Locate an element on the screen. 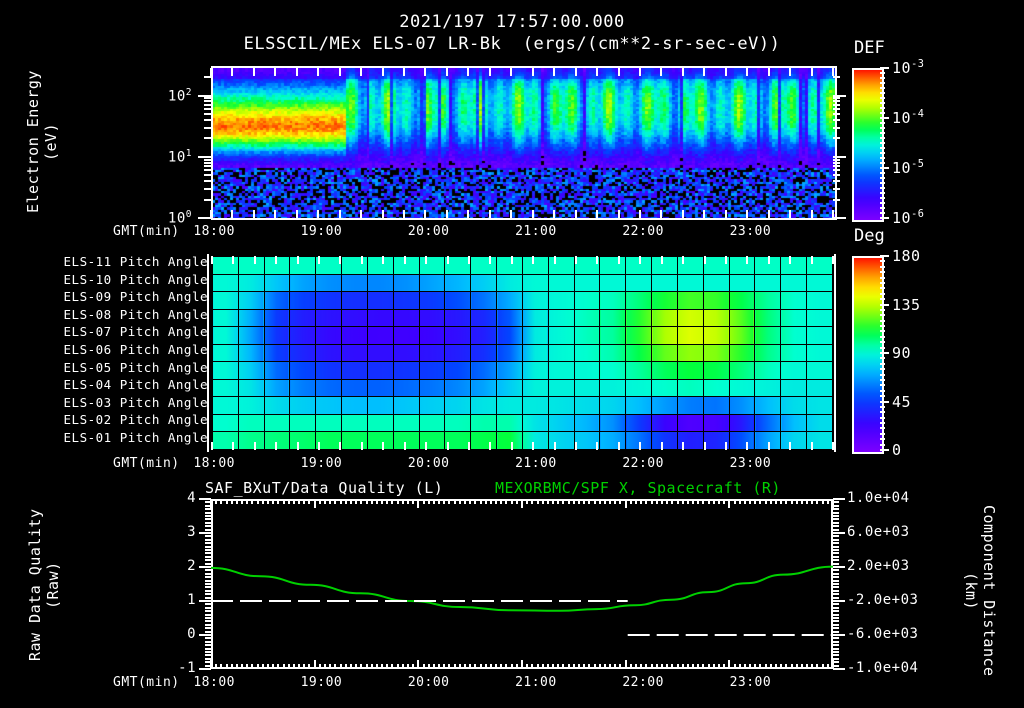 This screenshot has width=1024, height=708. def-colorbar-ticks is located at coordinates (885, 143).